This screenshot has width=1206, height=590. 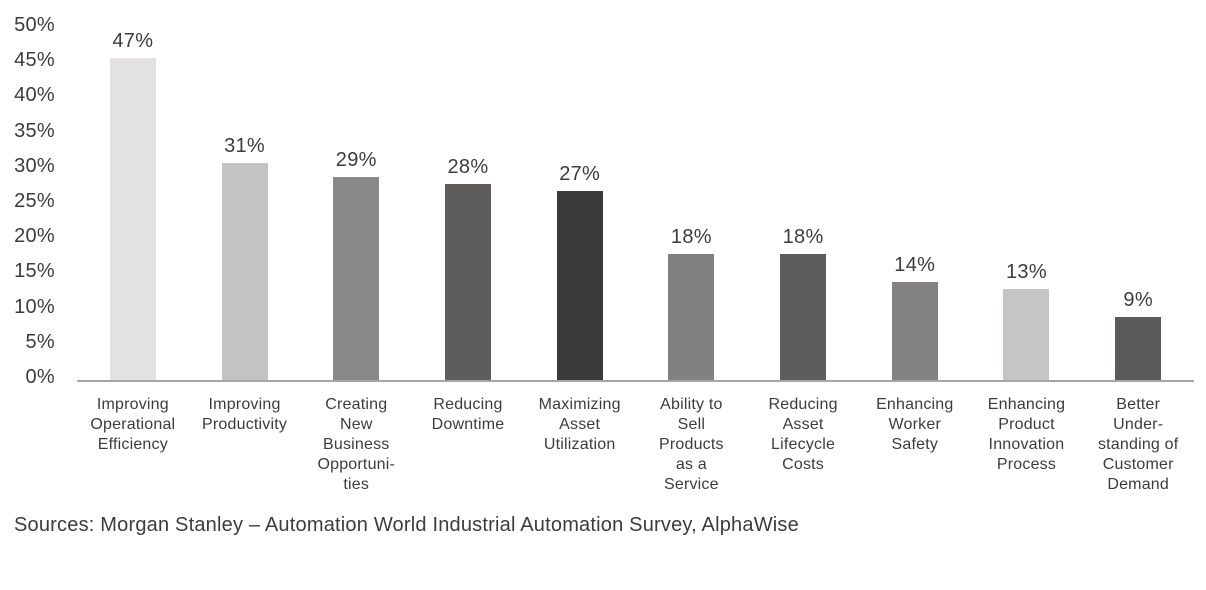 I want to click on category-label: Enhancing Product Innovation Process, so click(x=1026, y=434).